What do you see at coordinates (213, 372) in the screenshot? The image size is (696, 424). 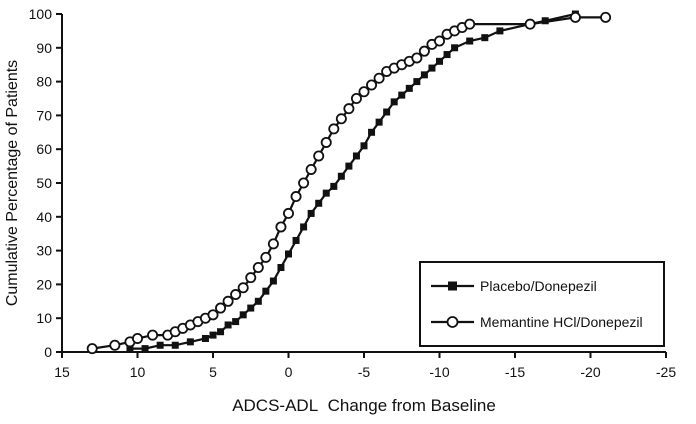 I see `x-tick-label: 5` at bounding box center [213, 372].